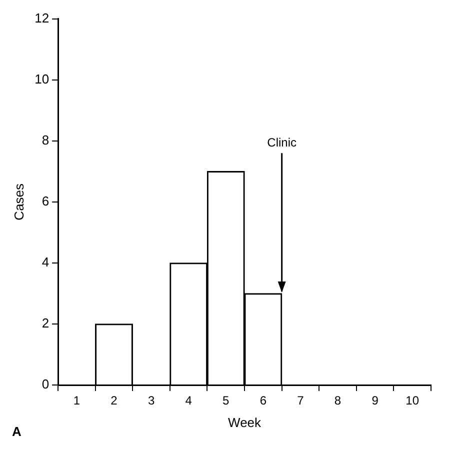  What do you see at coordinates (42, 78) in the screenshot?
I see `y-tick-label: 10` at bounding box center [42, 78].